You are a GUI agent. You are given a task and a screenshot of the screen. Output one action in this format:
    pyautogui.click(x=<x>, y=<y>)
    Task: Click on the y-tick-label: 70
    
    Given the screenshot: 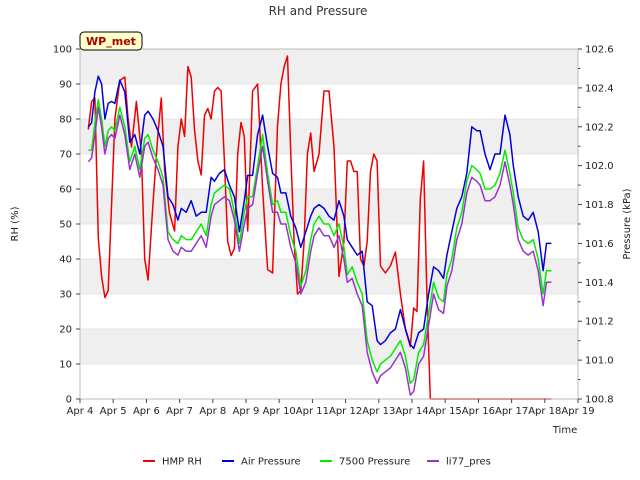 What is the action you would take?
    pyautogui.click(x=65, y=155)
    